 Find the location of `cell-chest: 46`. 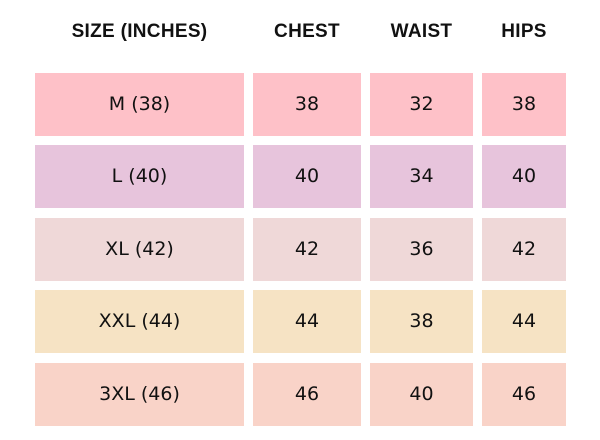

cell-chest: 46 is located at coordinates (307, 394).